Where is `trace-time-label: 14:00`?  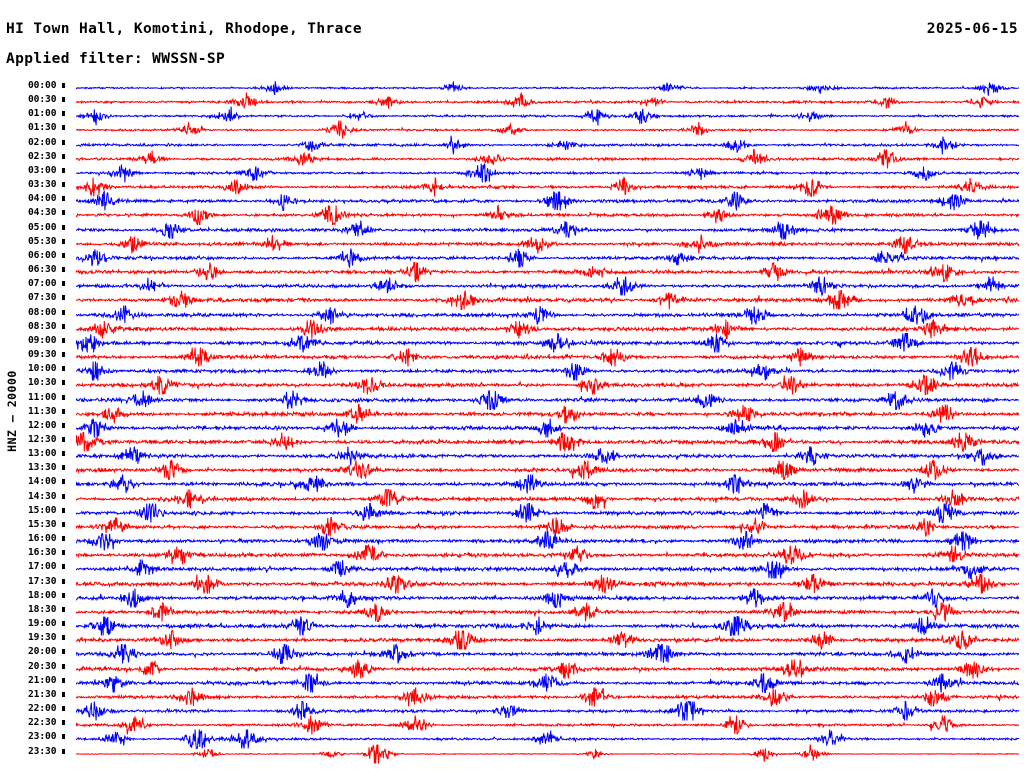 trace-time-label: 14:00 is located at coordinates (42, 482).